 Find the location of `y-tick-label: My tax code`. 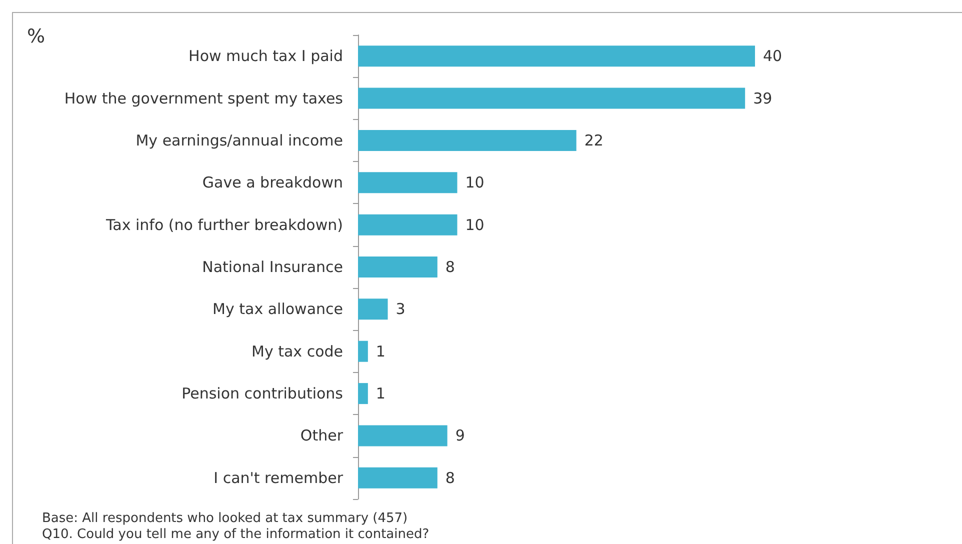

y-tick-label: My tax code is located at coordinates (297, 351).